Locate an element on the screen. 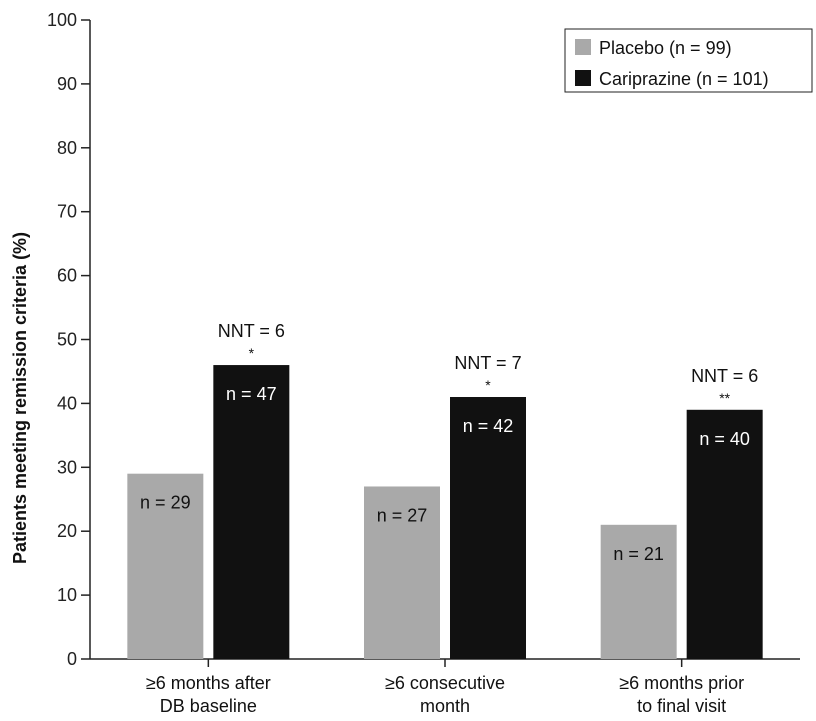 The width and height of the screenshot is (816, 721). nnt-label: NNT = 7 is located at coordinates (487, 363).